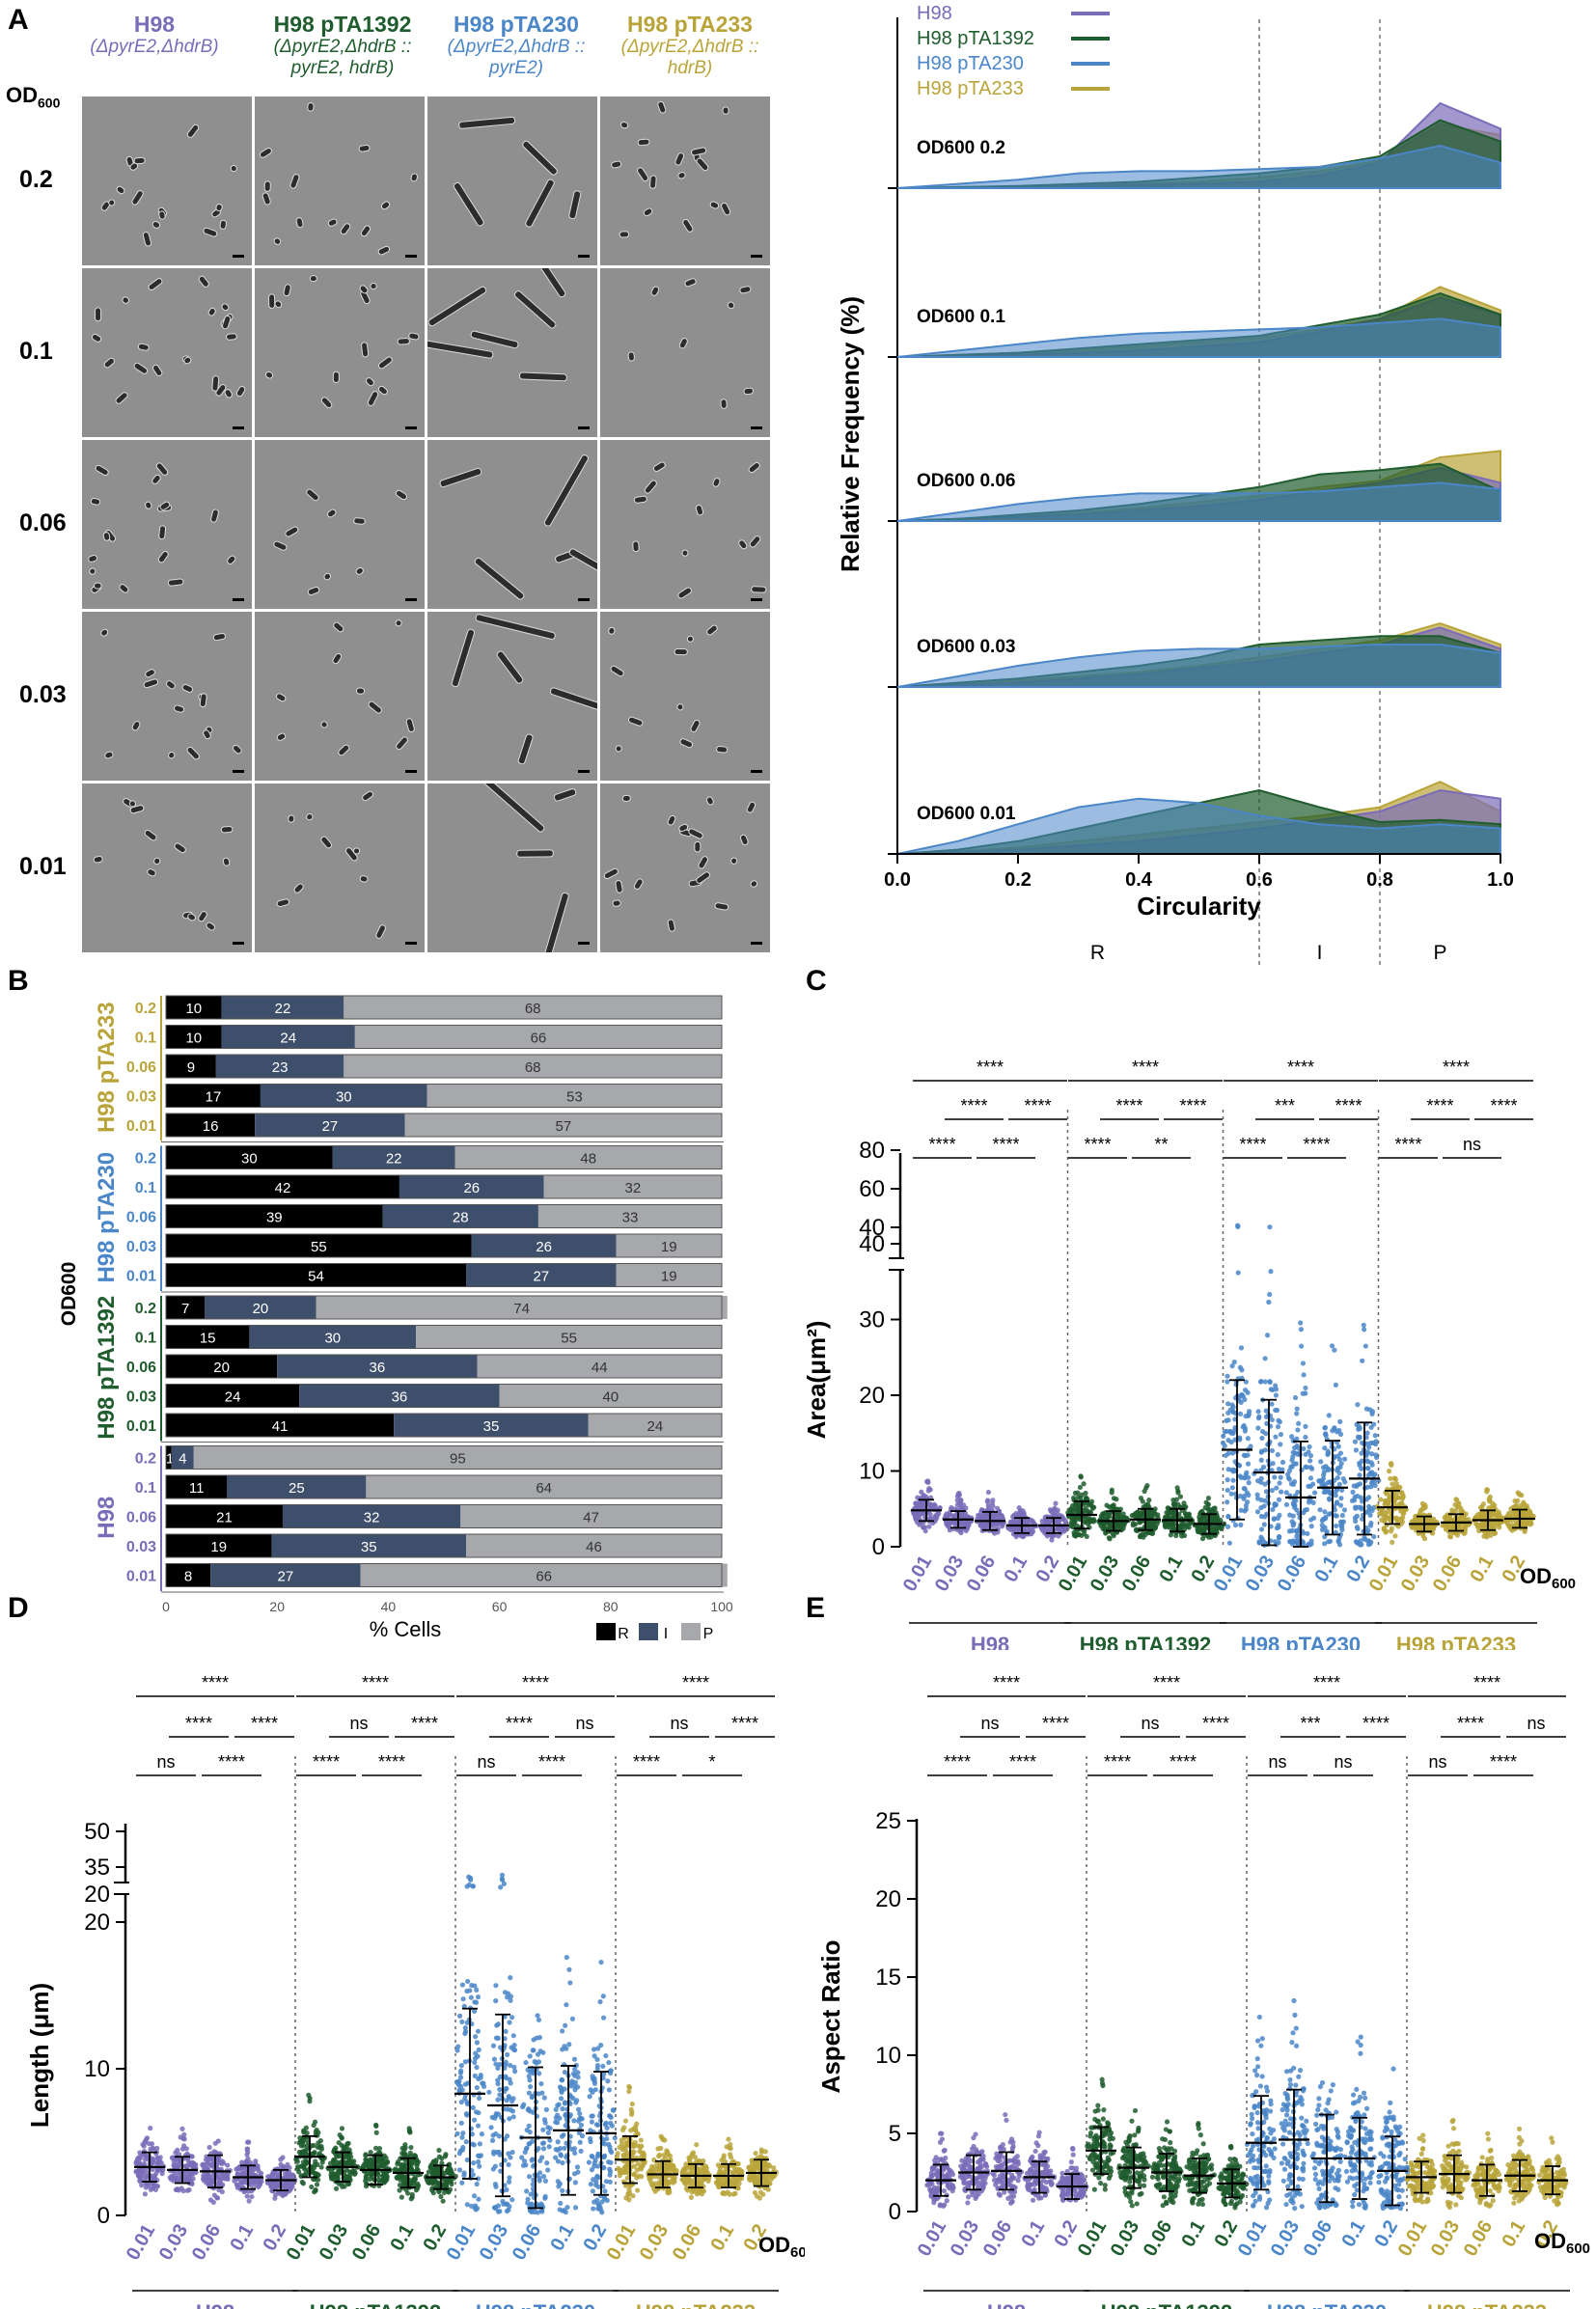 The width and height of the screenshot is (1596, 2309). I want to click on ridge-label: OD600 0.2, so click(961, 148).